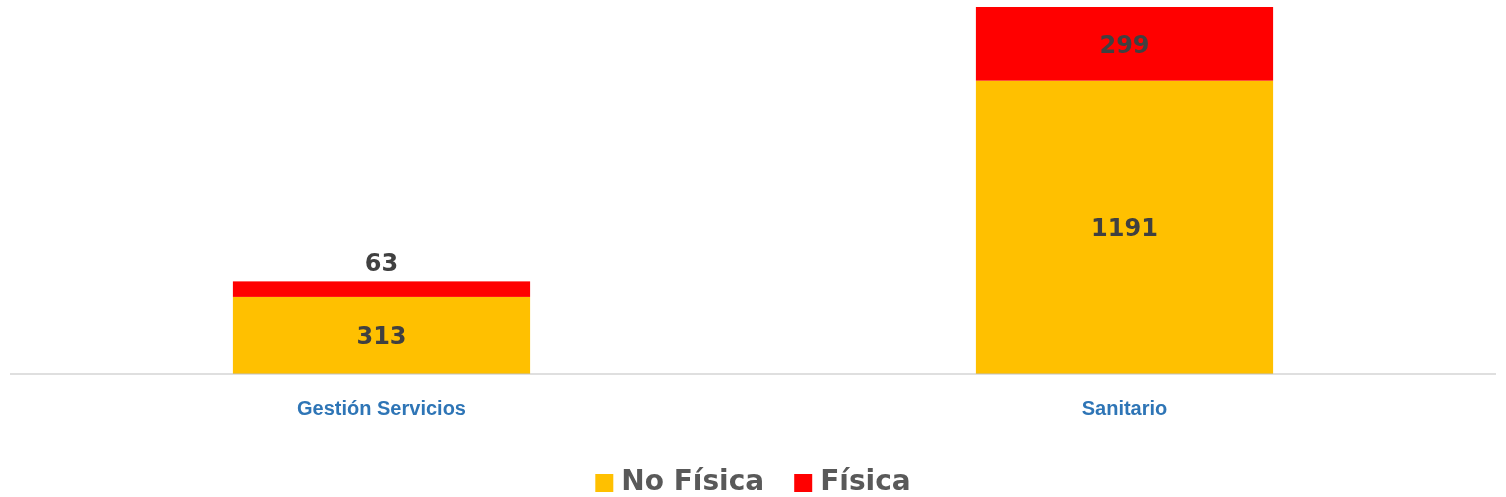  Describe the element at coordinates (381, 263) in the screenshot. I see `data-label: 63` at that location.